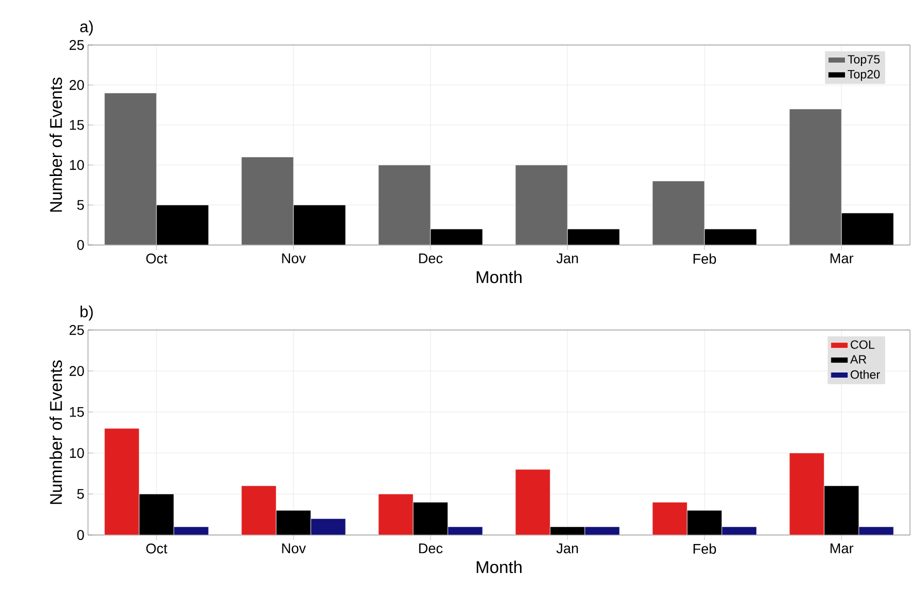 This screenshot has width=915, height=608. Describe the element at coordinates (865, 374) in the screenshot. I see `legend-label: Other` at that location.